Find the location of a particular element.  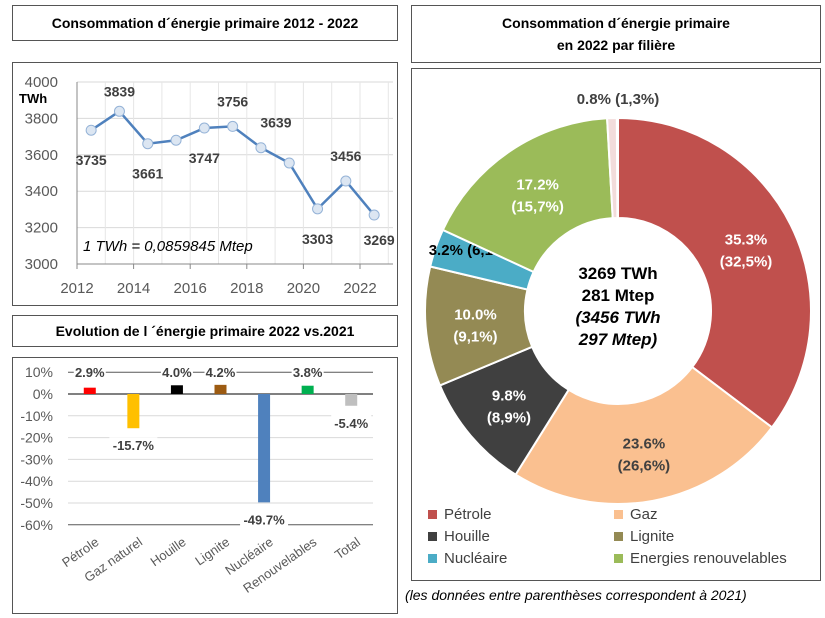

data-label: -15.7% is located at coordinates (134, 445).